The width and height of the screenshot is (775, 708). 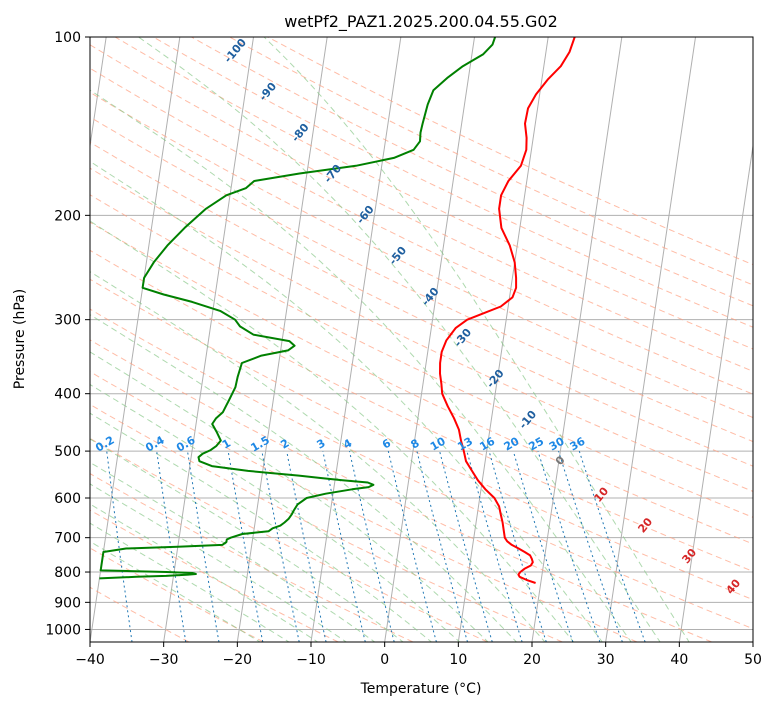 What do you see at coordinates (67, 38) in the screenshot?
I see `y-tick-label: 100` at bounding box center [67, 38].